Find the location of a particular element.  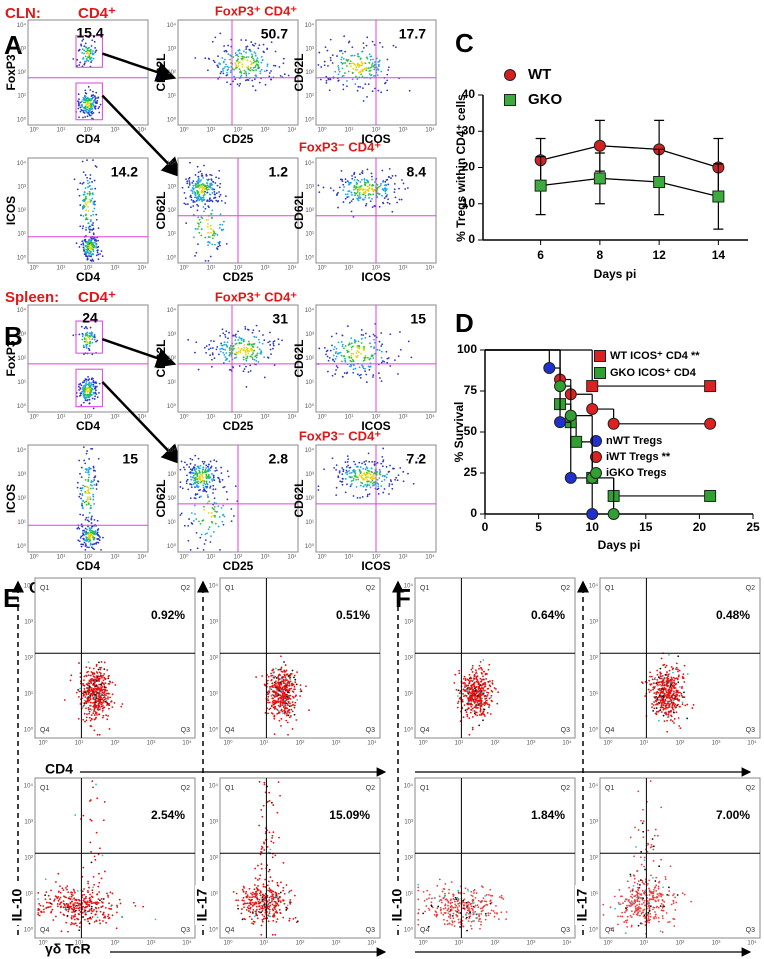

x-log-tick-label: 10³ is located at coordinates (403, 558).